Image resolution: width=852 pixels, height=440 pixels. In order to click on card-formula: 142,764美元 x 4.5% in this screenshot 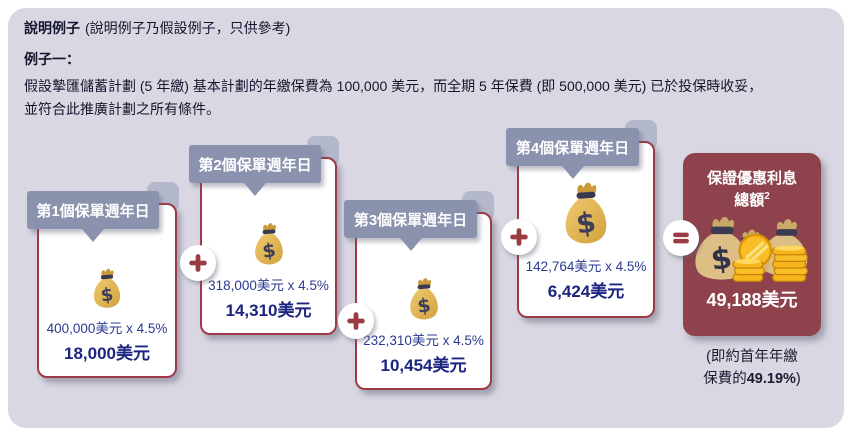, I will do `click(586, 266)`.